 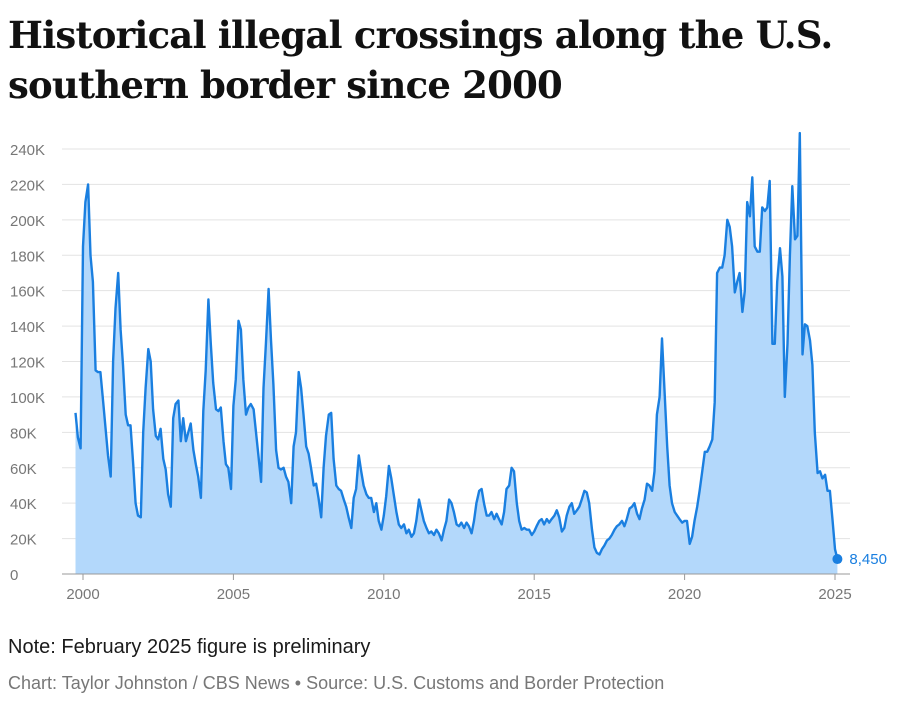 I want to click on x-tick-label: 2015, so click(x=534, y=594).